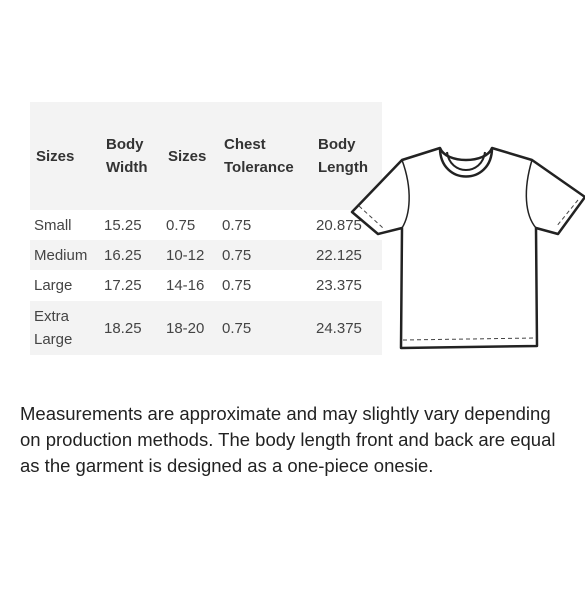 Image resolution: width=585 pixels, height=600 pixels. What do you see at coordinates (123, 225) in the screenshot?
I see `table-cell: 15.25` at bounding box center [123, 225].